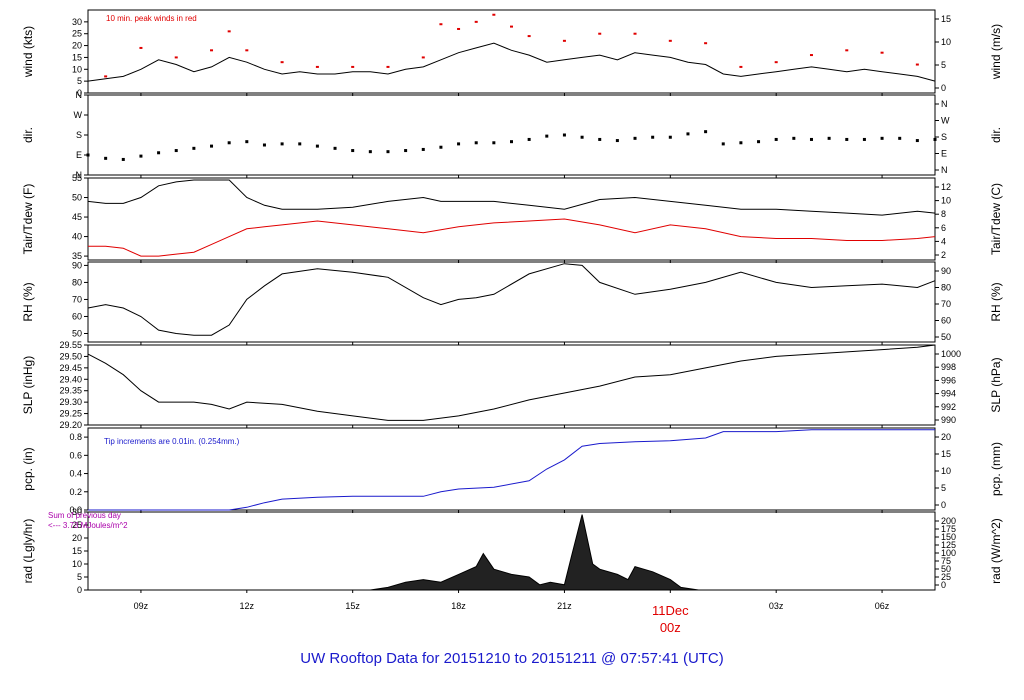 The image size is (1024, 700). What do you see at coordinates (70, 368) in the screenshot?
I see `slp-ytick-left-label: 29.45` at bounding box center [70, 368].